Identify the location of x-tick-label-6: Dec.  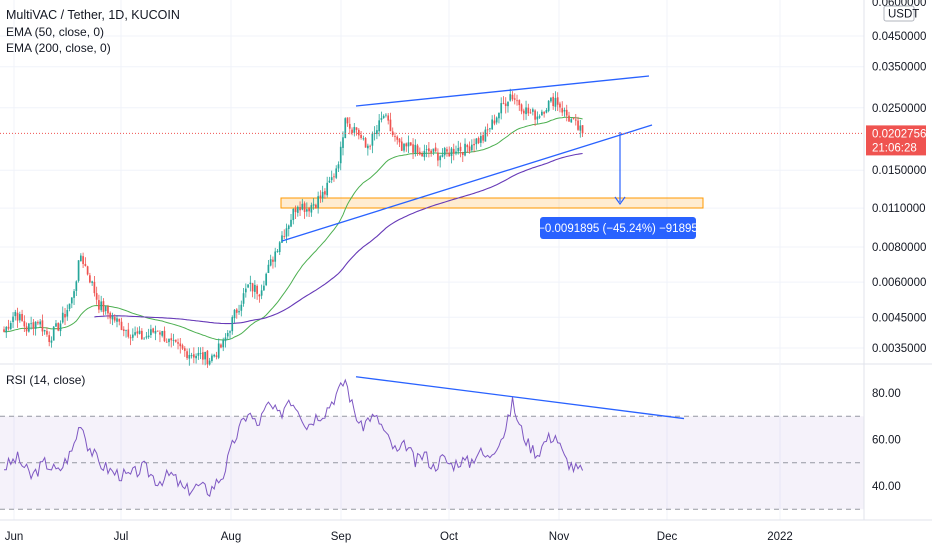
(667, 537).